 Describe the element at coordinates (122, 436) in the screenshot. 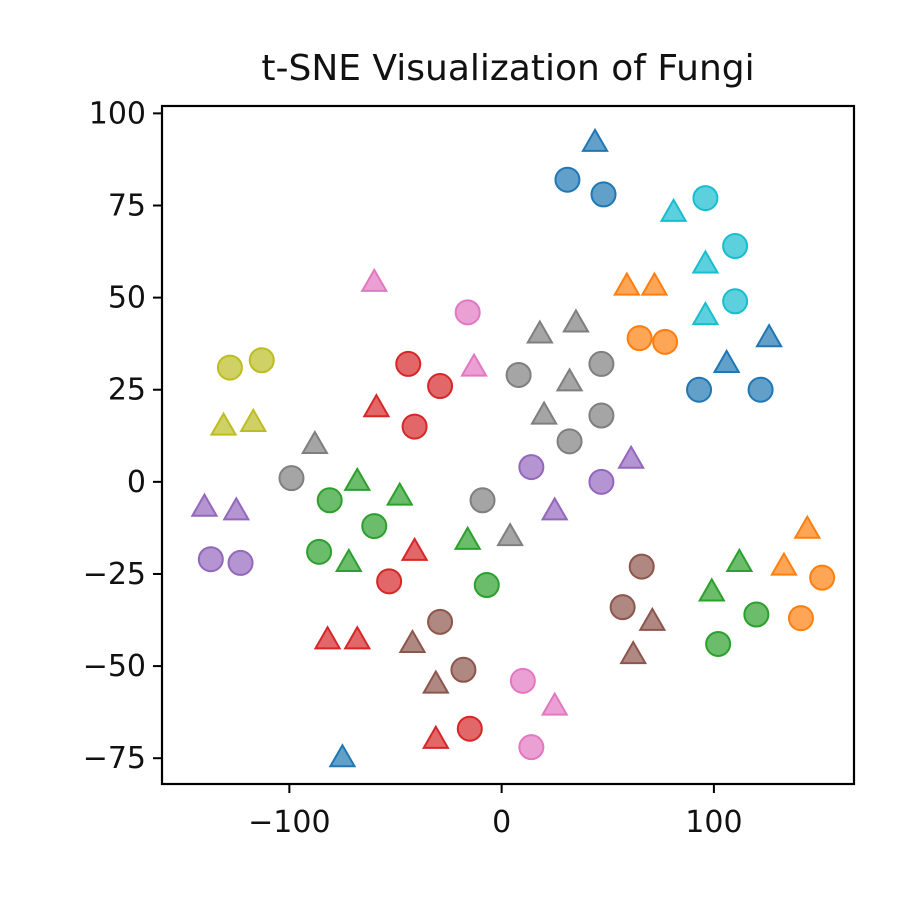

I see `y-axis-ticks: 100 75 50 25 0 −25 −50 −75` at that location.